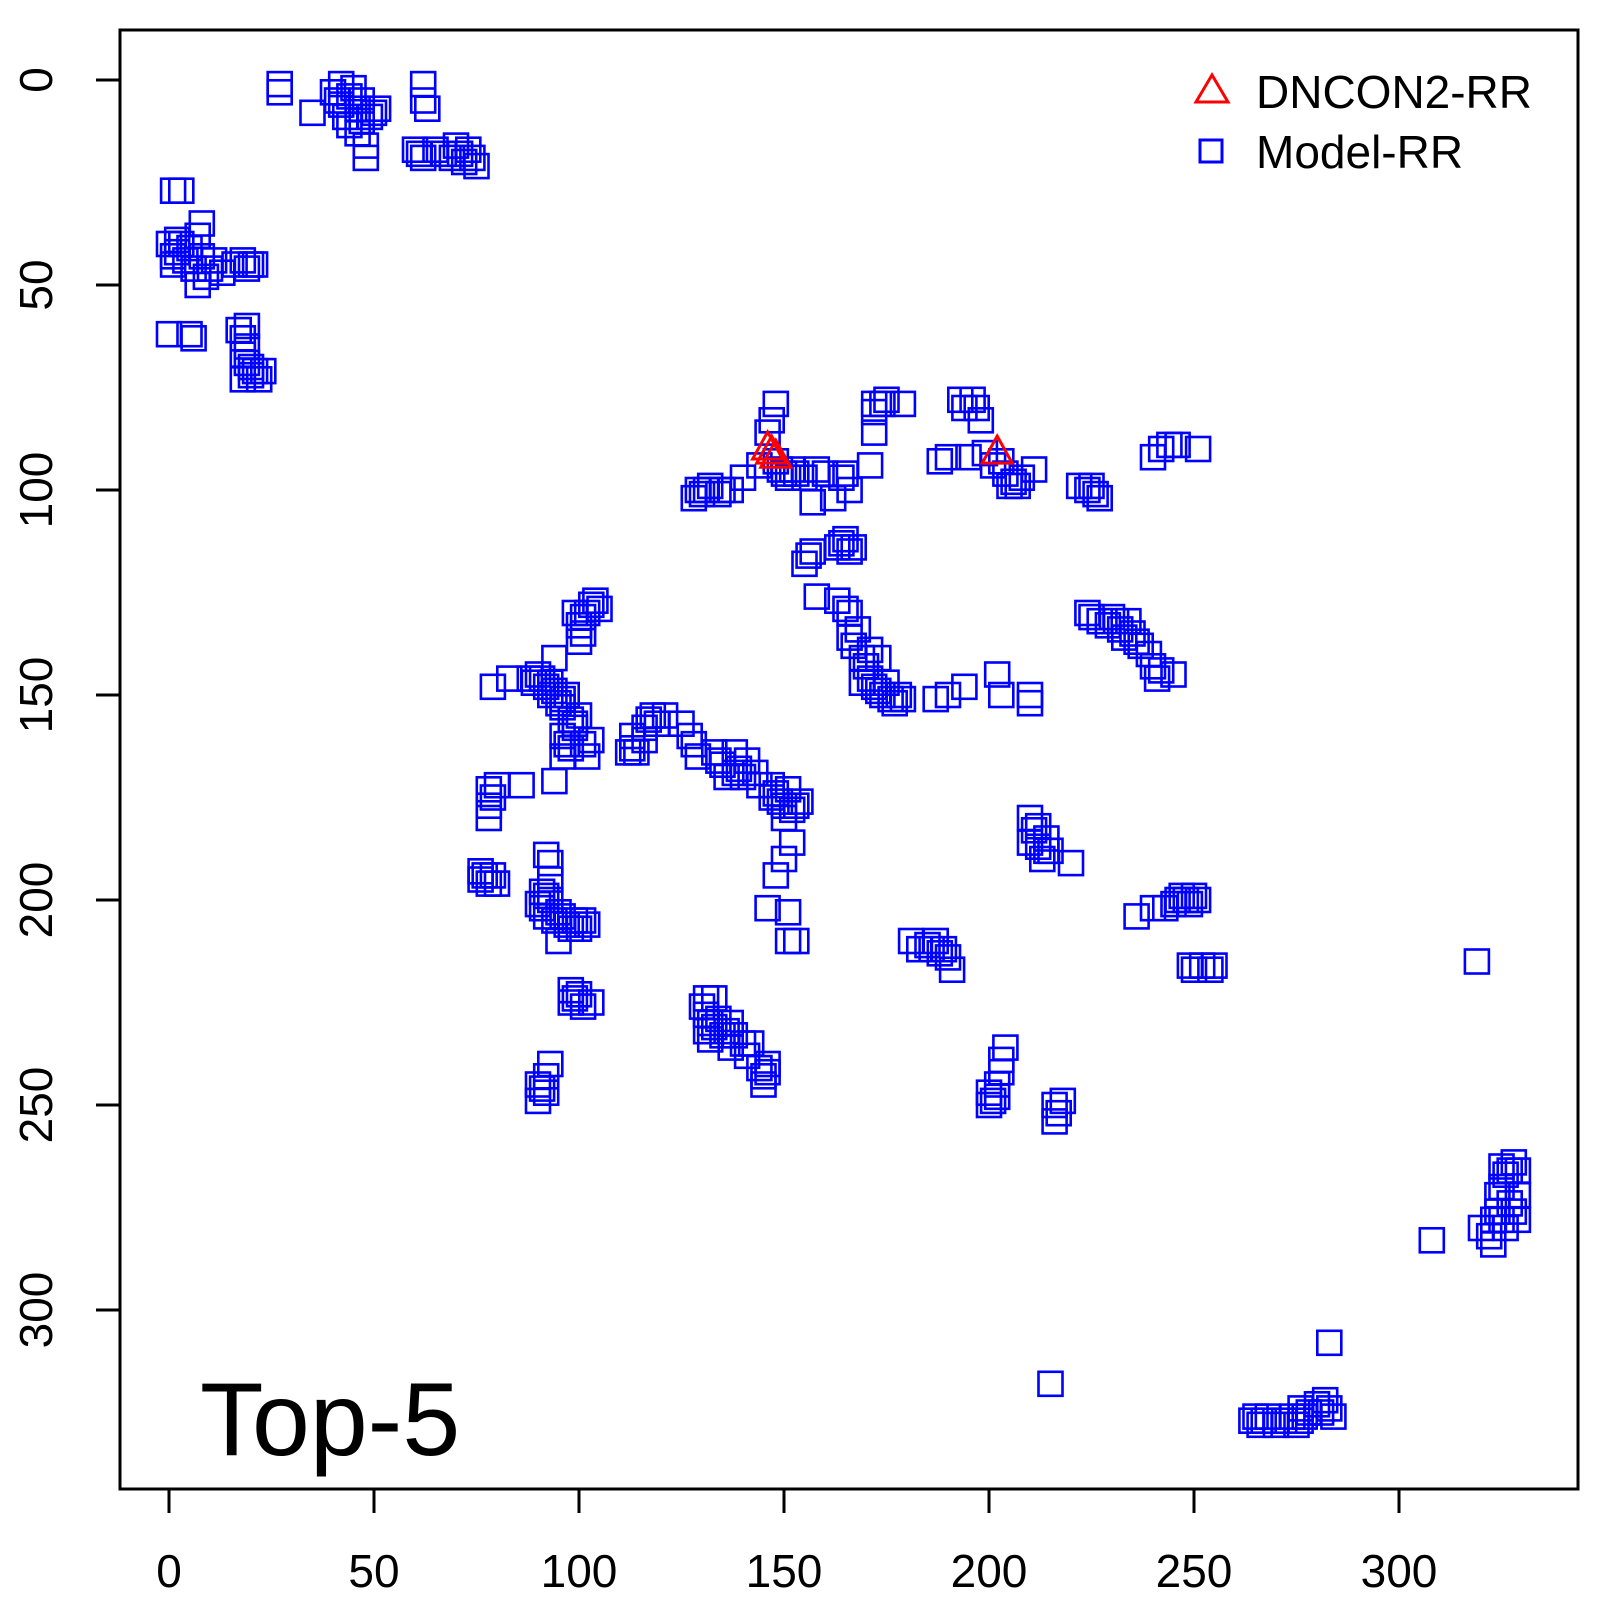 The width and height of the screenshot is (1600, 1600). What do you see at coordinates (1211, 151) in the screenshot?
I see `legend-marker-model-rr` at bounding box center [1211, 151].